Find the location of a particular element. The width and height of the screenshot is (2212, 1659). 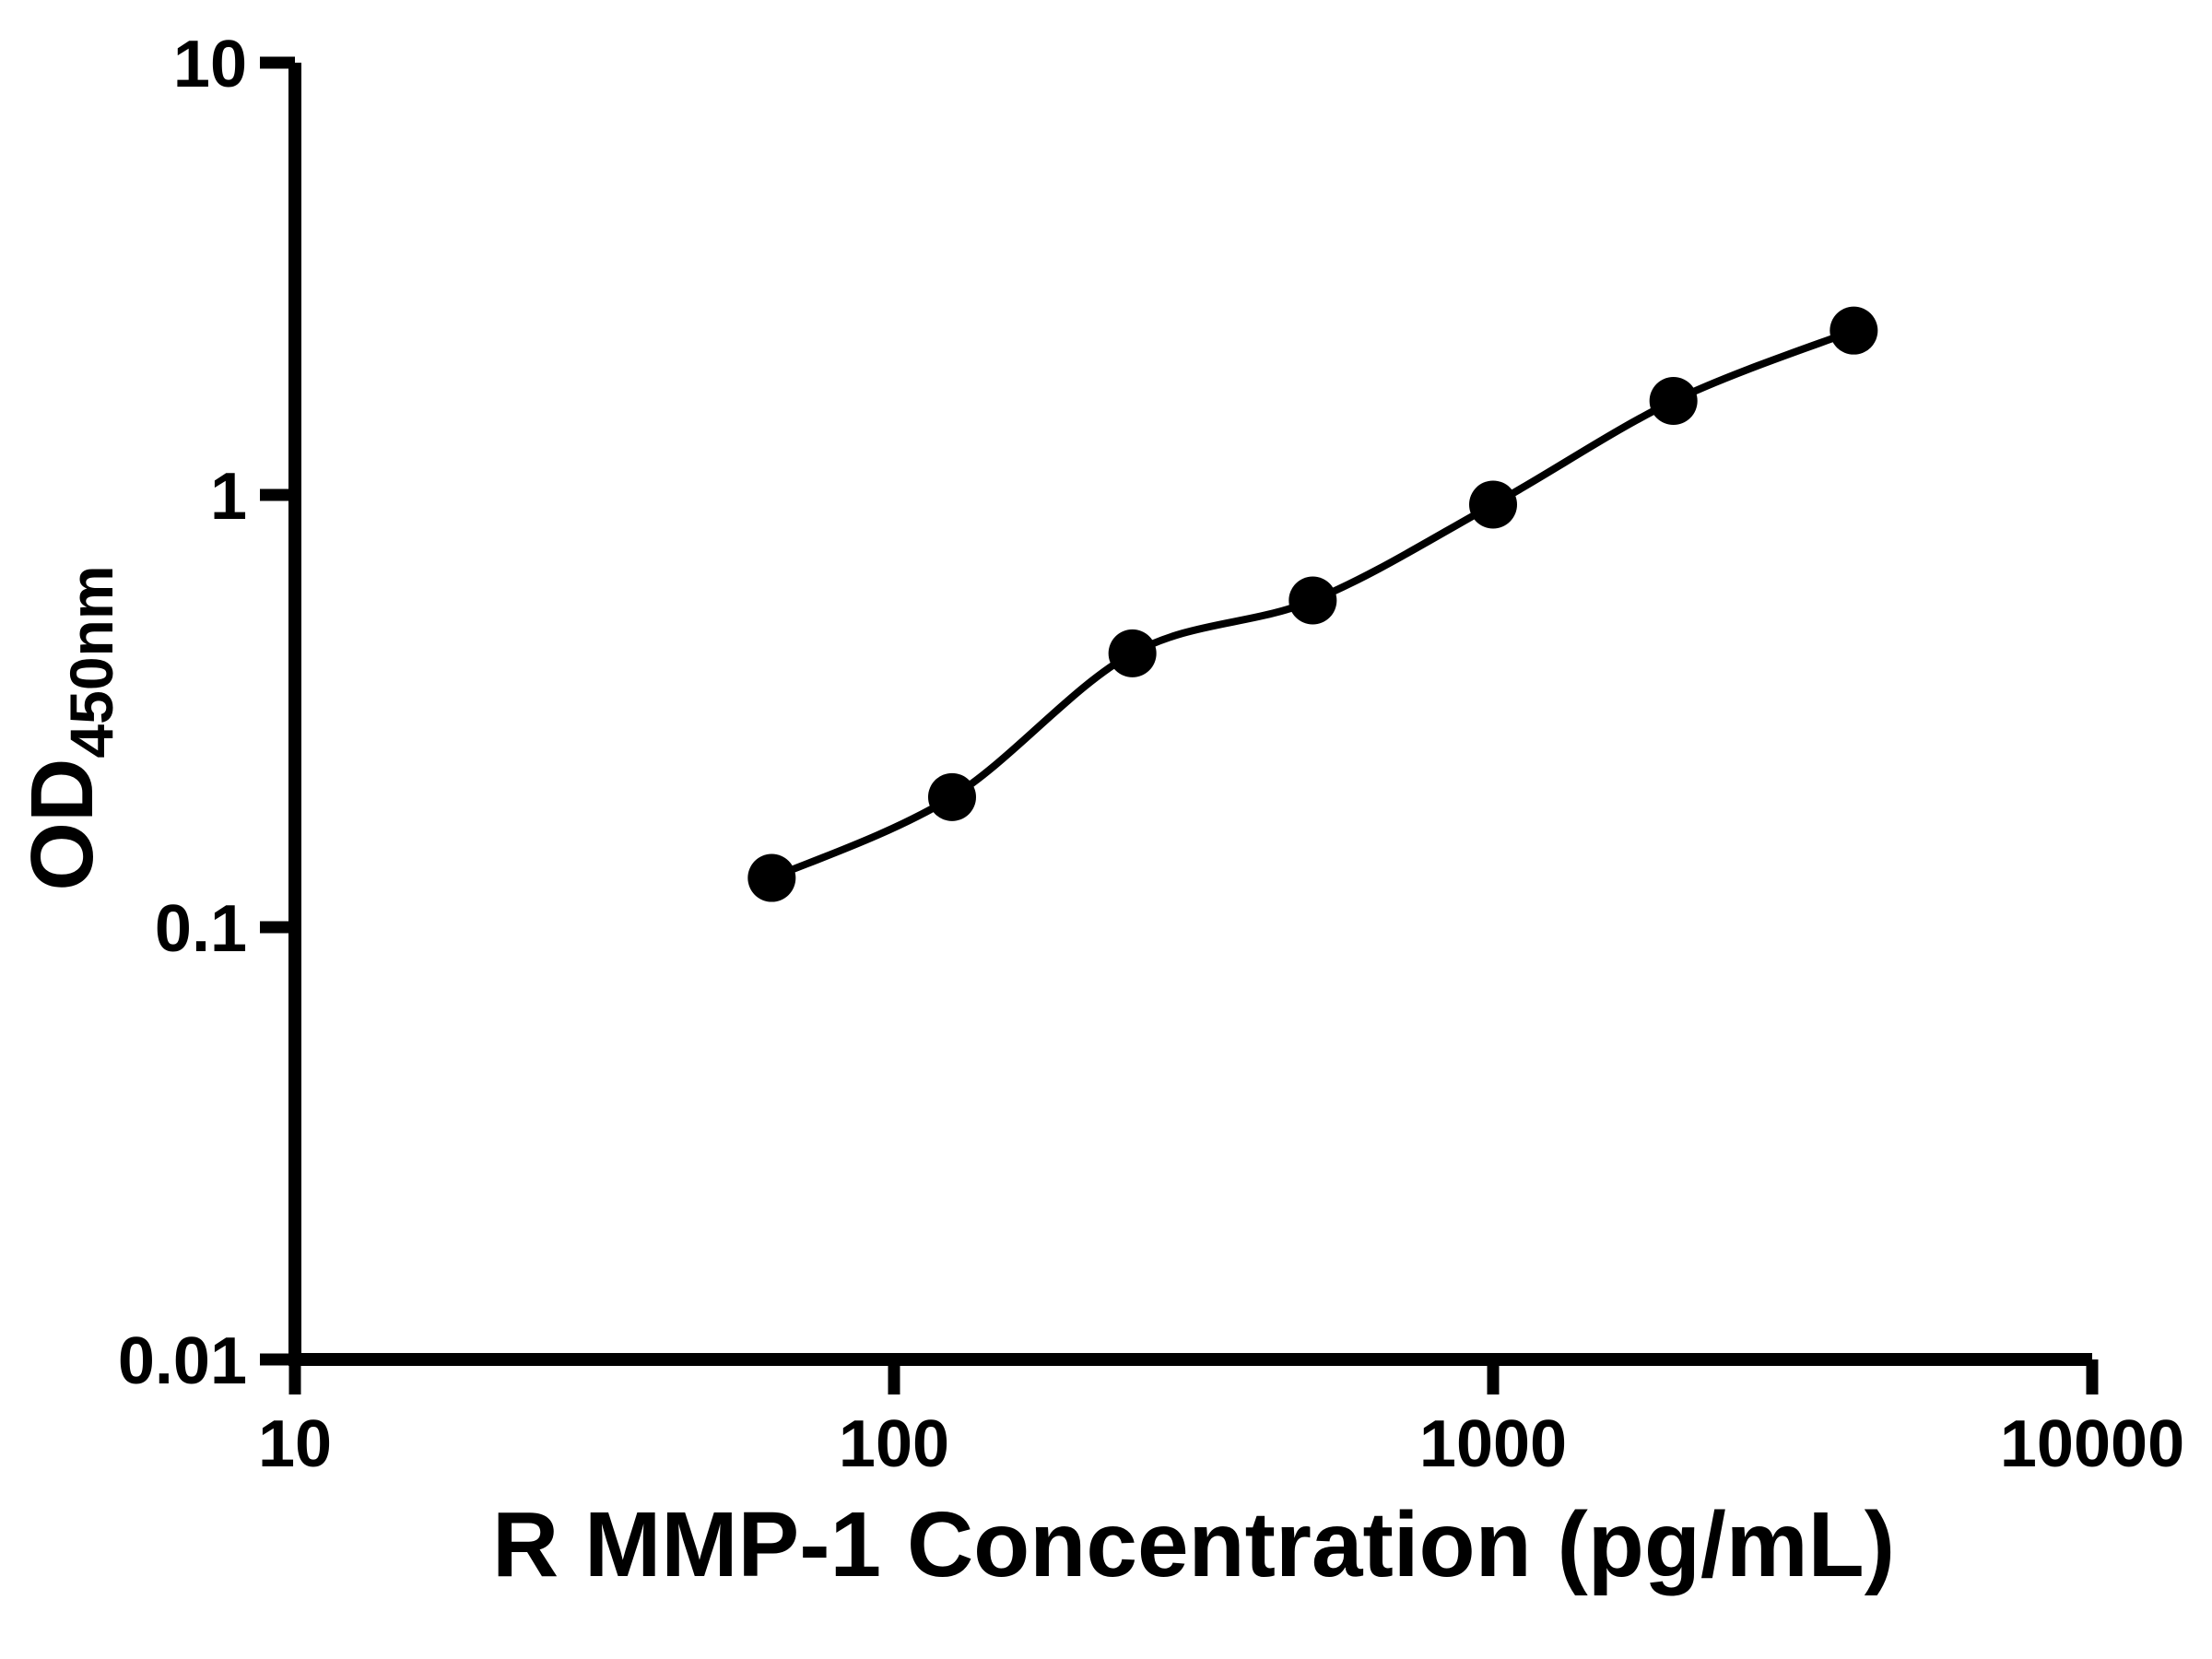

y-axis-title-subscript: 450nm is located at coordinates (91, 661).